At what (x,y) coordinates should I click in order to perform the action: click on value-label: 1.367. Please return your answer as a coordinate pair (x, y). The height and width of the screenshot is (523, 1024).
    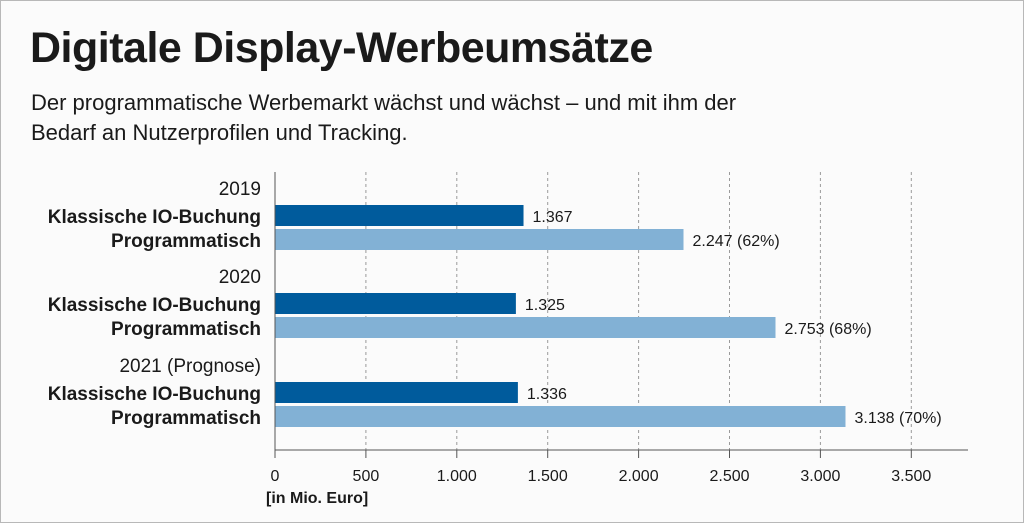
    Looking at the image, I should click on (553, 217).